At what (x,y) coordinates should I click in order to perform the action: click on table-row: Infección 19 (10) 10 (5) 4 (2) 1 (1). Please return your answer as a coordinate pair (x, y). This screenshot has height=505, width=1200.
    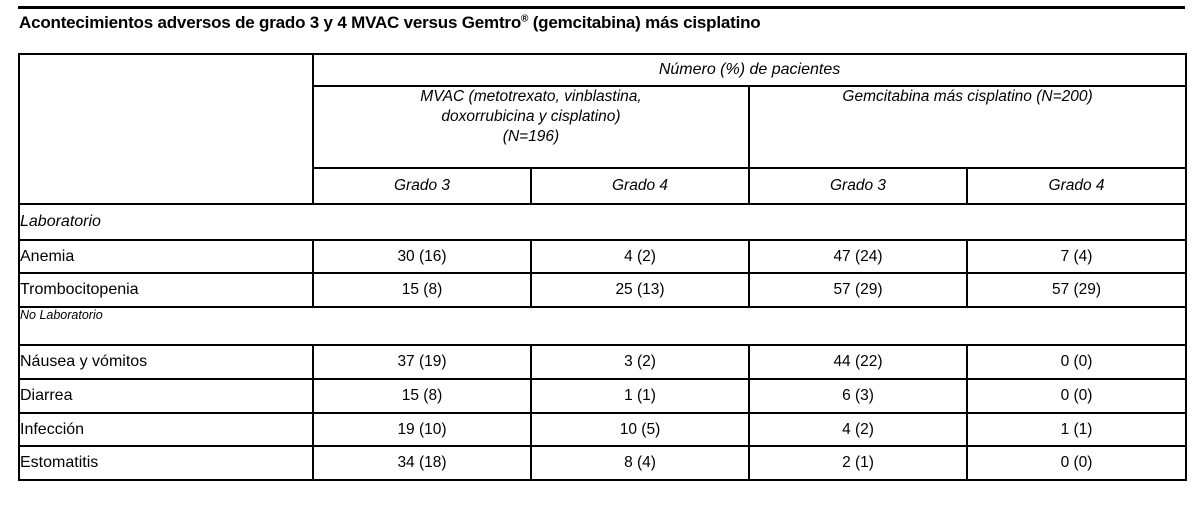
    Looking at the image, I should click on (603, 429).